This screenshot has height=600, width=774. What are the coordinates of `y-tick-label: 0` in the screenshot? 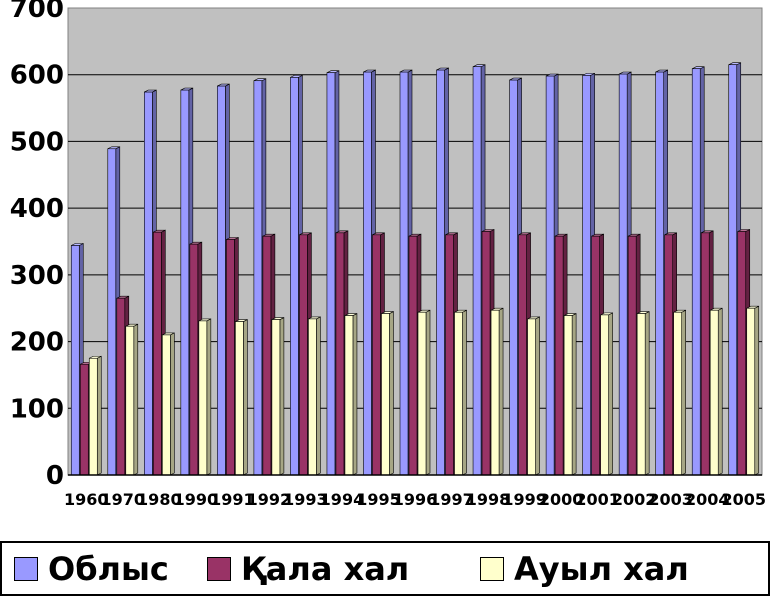 It's located at (55, 476).